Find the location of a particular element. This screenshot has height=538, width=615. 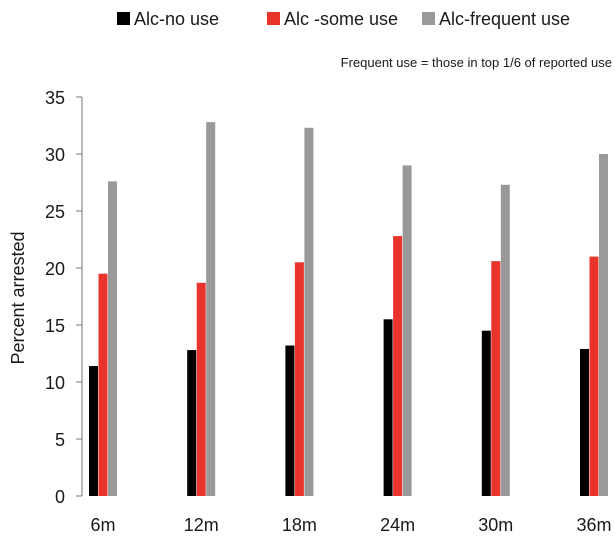

bar-18m-no-use is located at coordinates (290, 420).